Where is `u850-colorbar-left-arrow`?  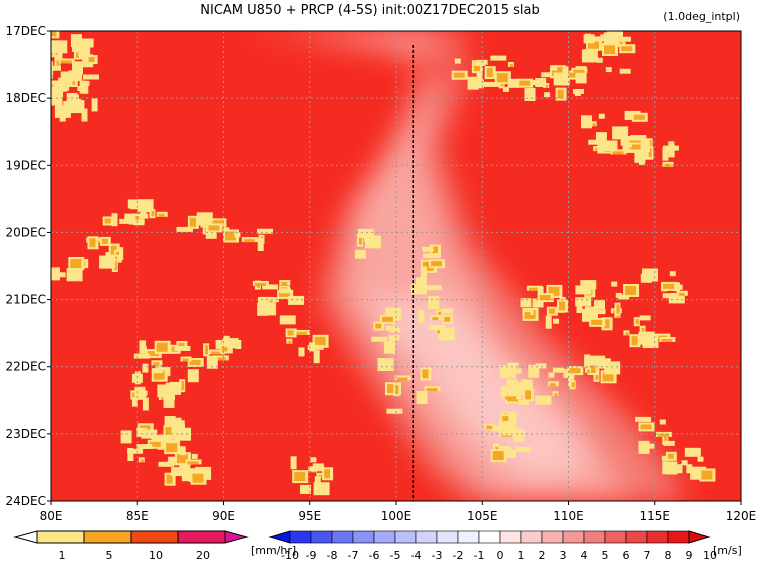
u850-colorbar-left-arrow is located at coordinates (279, 537).